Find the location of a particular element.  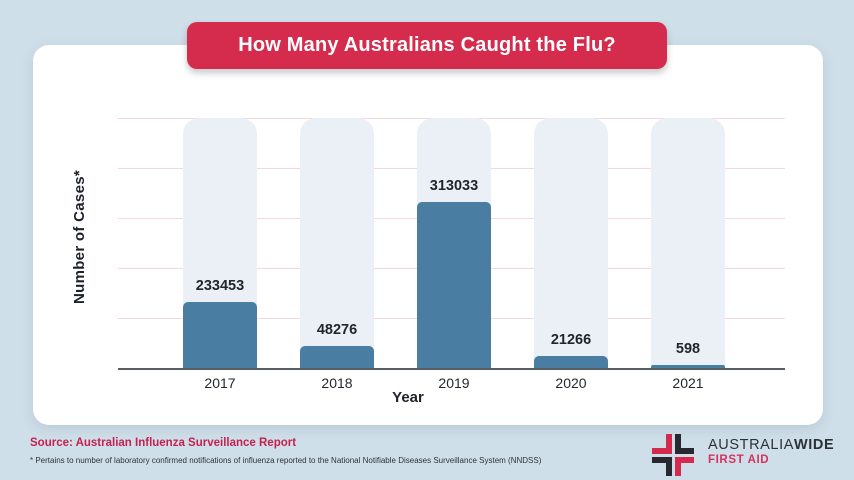

first-aid-cross-icon is located at coordinates (673, 455).